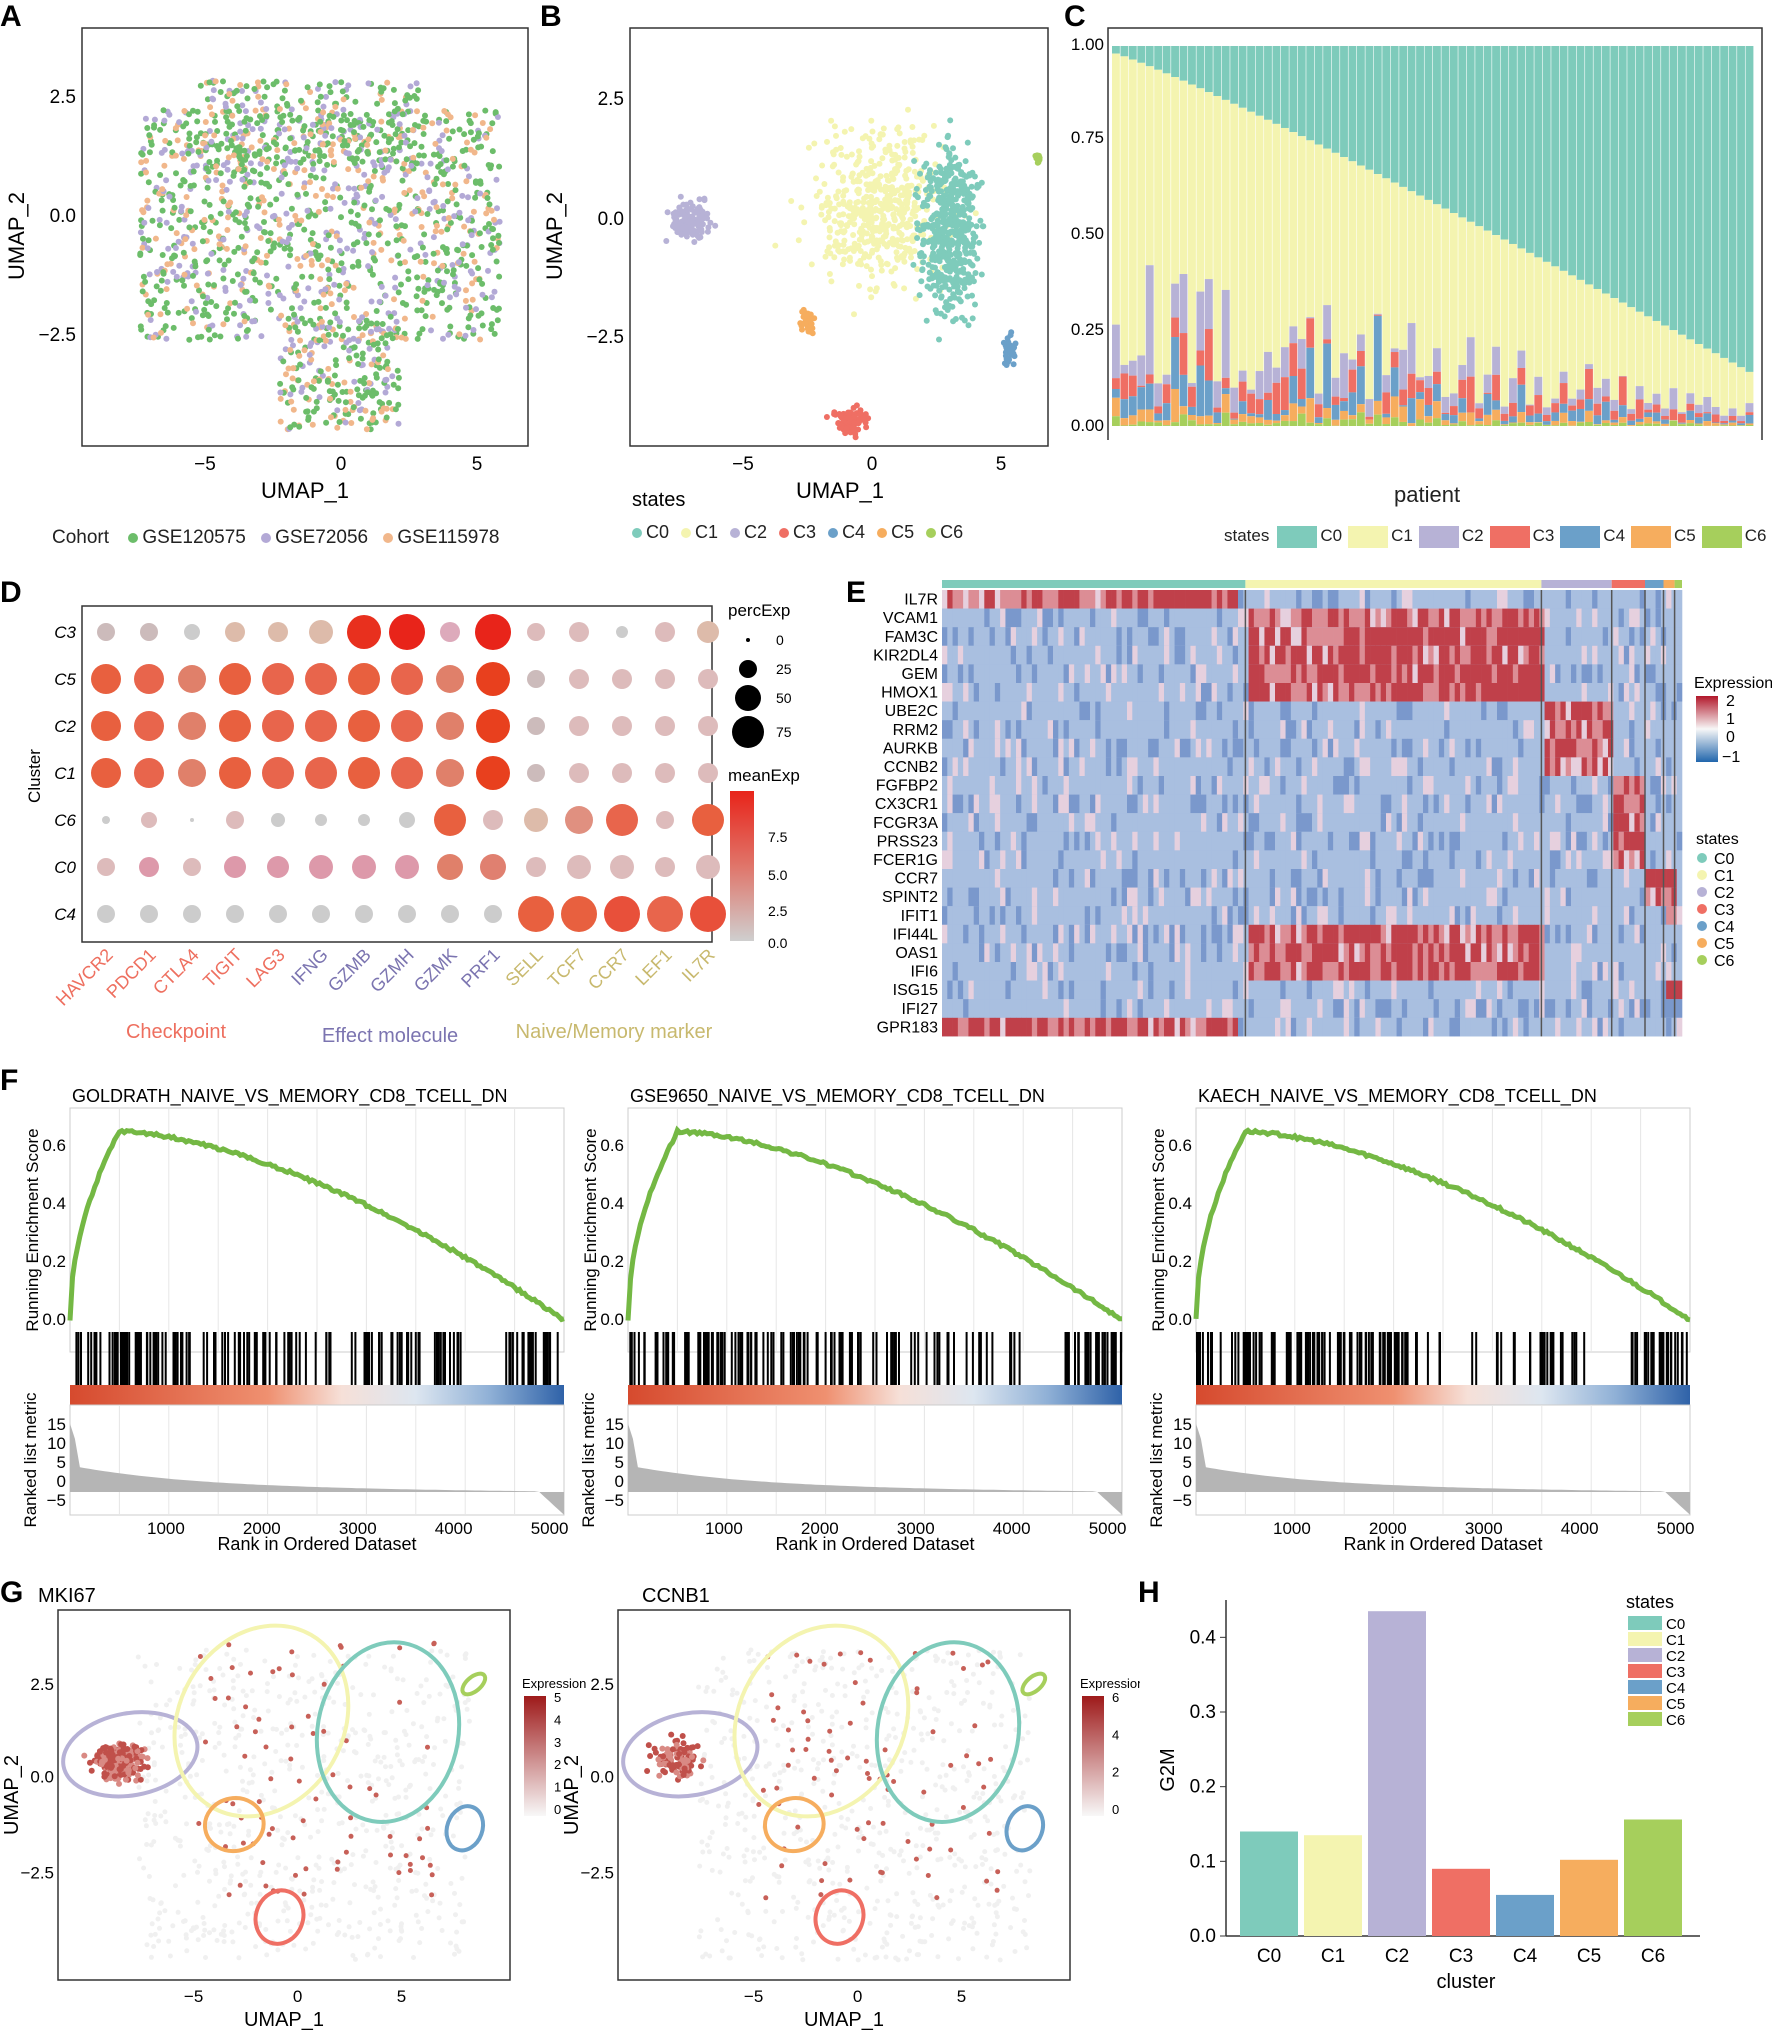 The height and width of the screenshot is (2039, 1772). Describe the element at coordinates (57, 216) in the screenshot. I see `panel-a-yticks: 2.5 0.0 −2.5` at that location.